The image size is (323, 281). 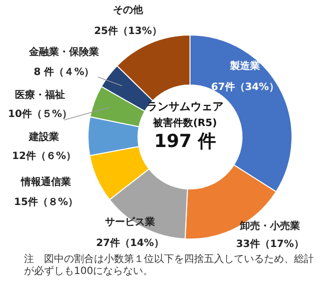 I want to click on text: 被害件数(R5), so click(x=185, y=124).